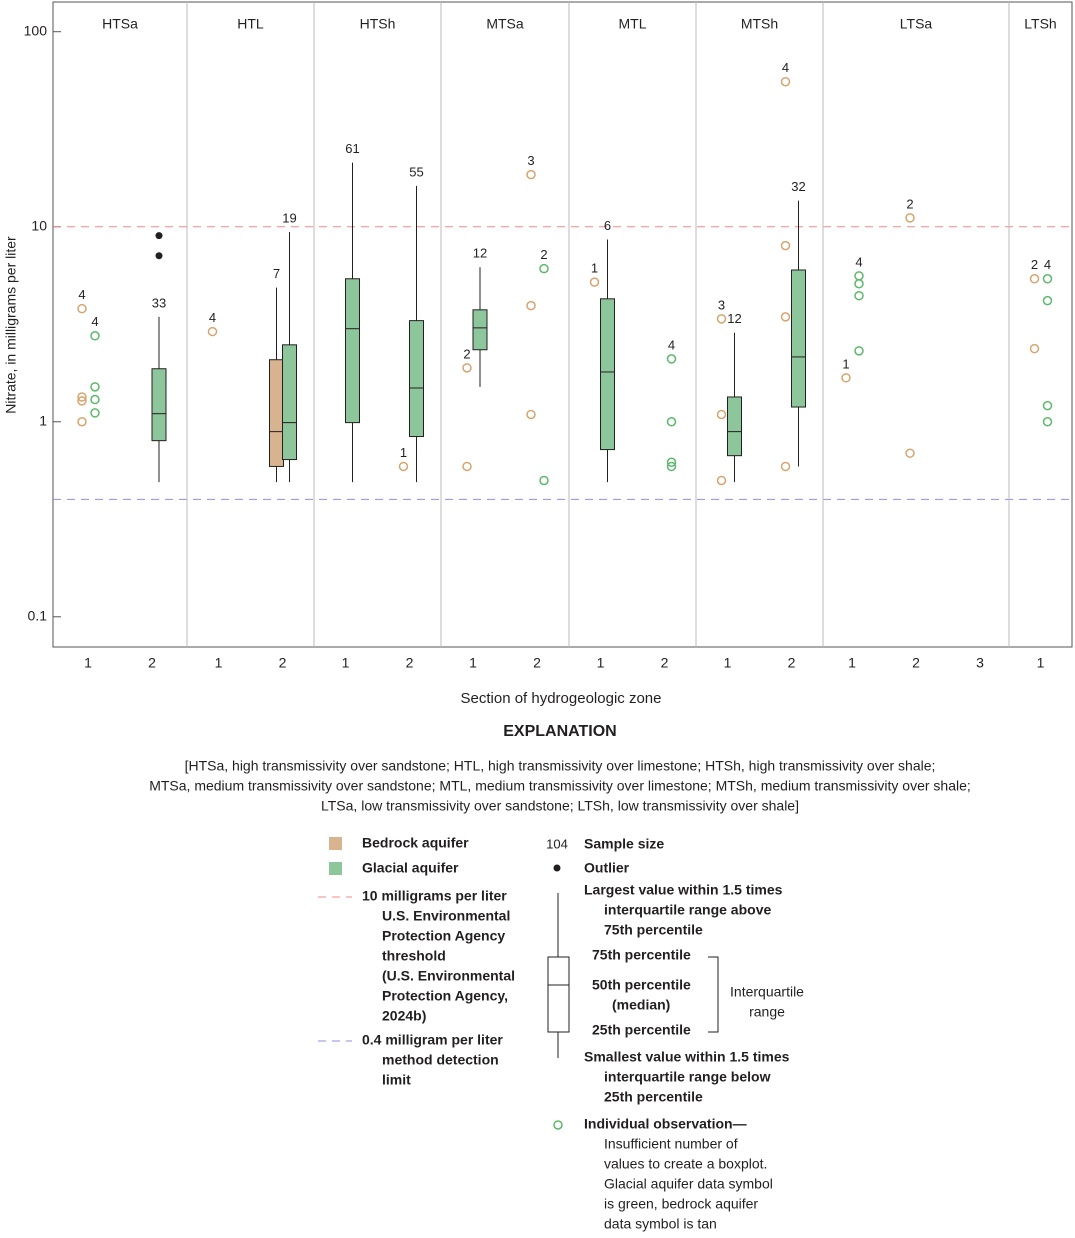  I want to click on sample-size: 33, so click(159, 302).